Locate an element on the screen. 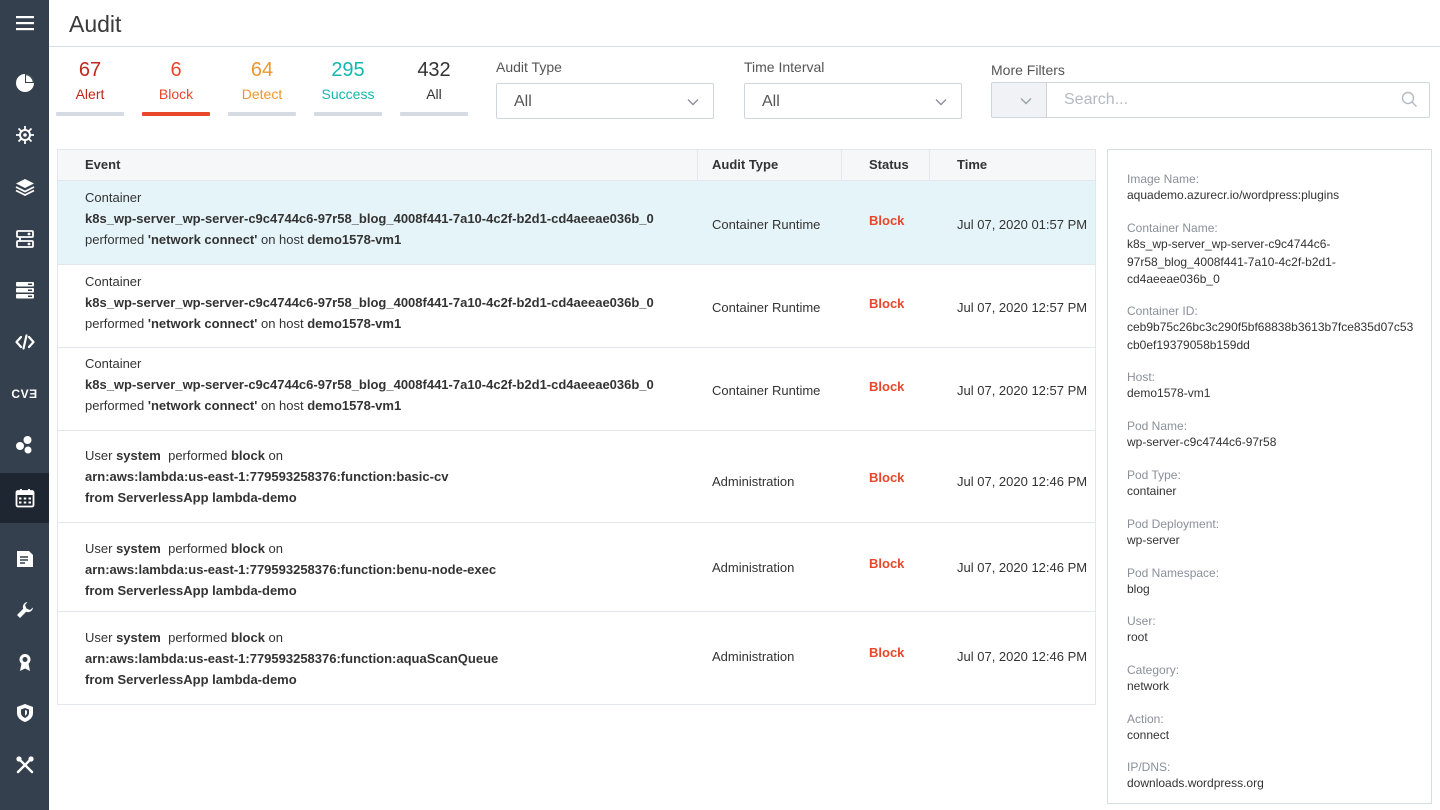 The image size is (1440, 810). event-action: 'network connect' is located at coordinates (202, 239).